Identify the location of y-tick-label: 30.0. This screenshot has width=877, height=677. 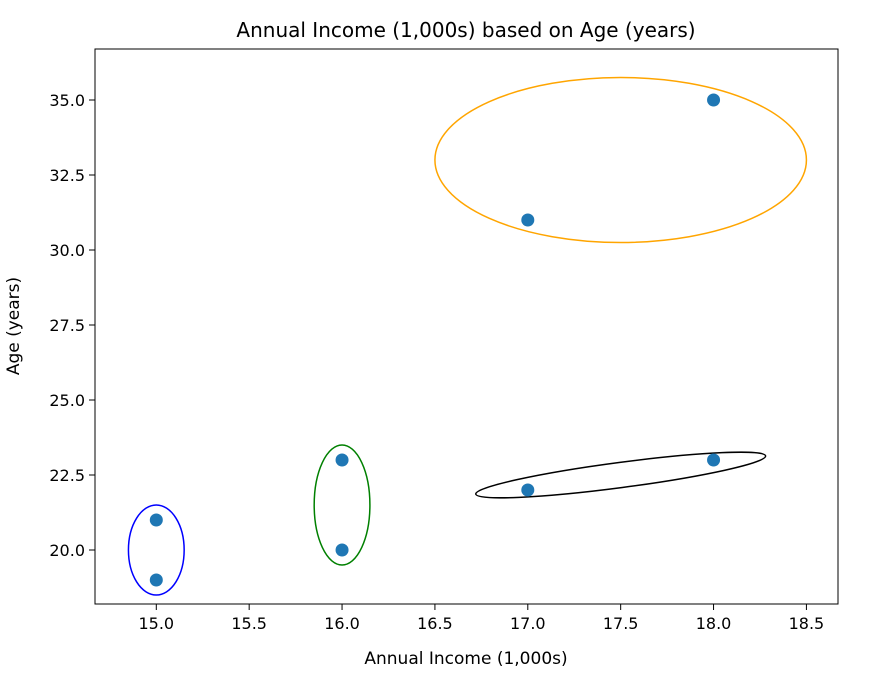
(67, 250).